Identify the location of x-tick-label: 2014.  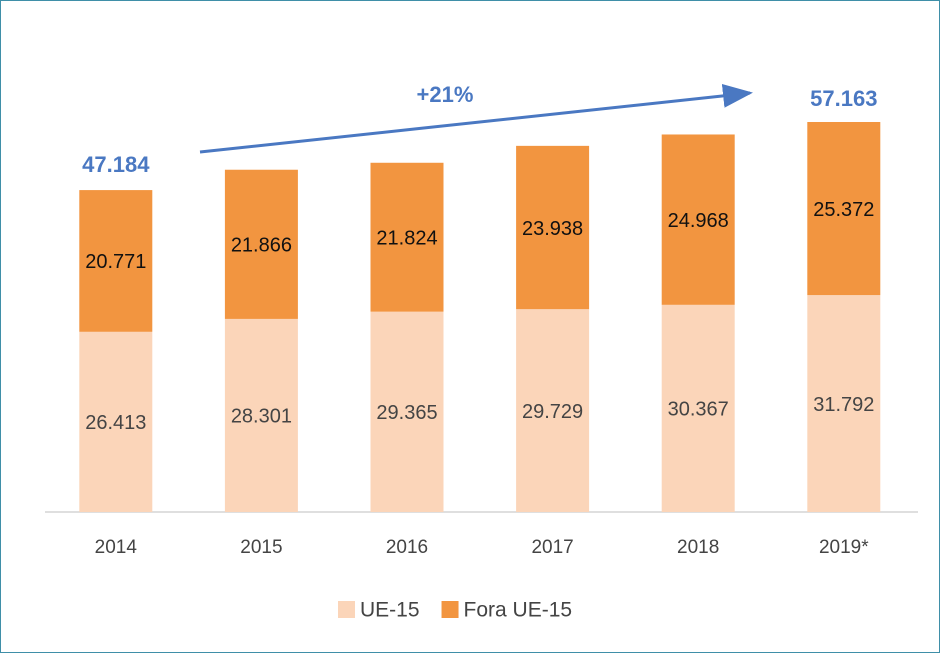
(116, 547).